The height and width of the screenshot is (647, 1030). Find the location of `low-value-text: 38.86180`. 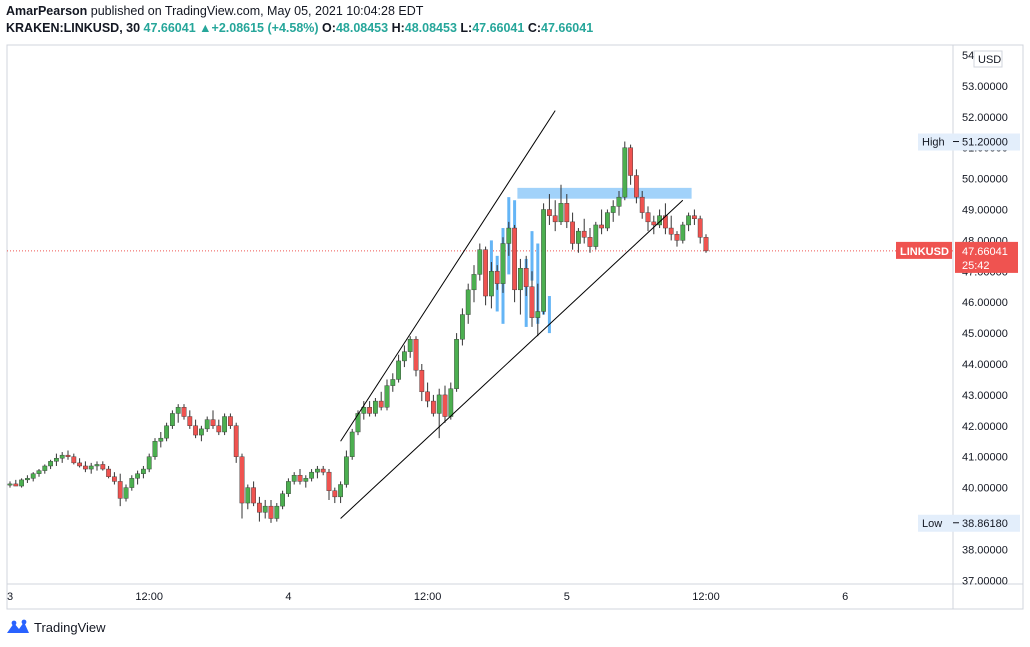

low-value-text: 38.86180 is located at coordinates (985, 524).